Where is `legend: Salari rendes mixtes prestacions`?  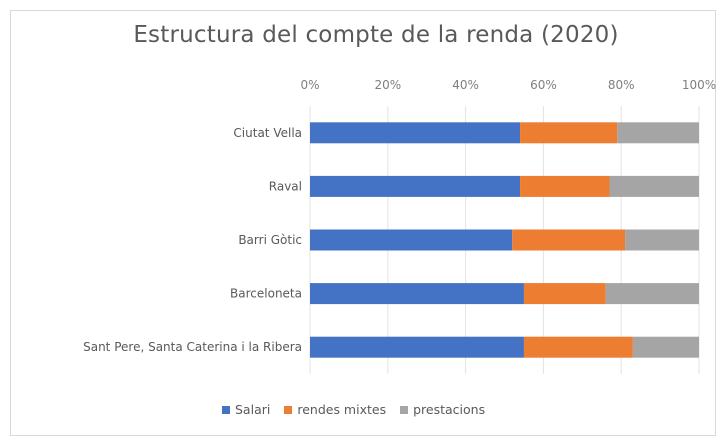
legend: Salari rendes mixtes prestacions is located at coordinates (360, 409).